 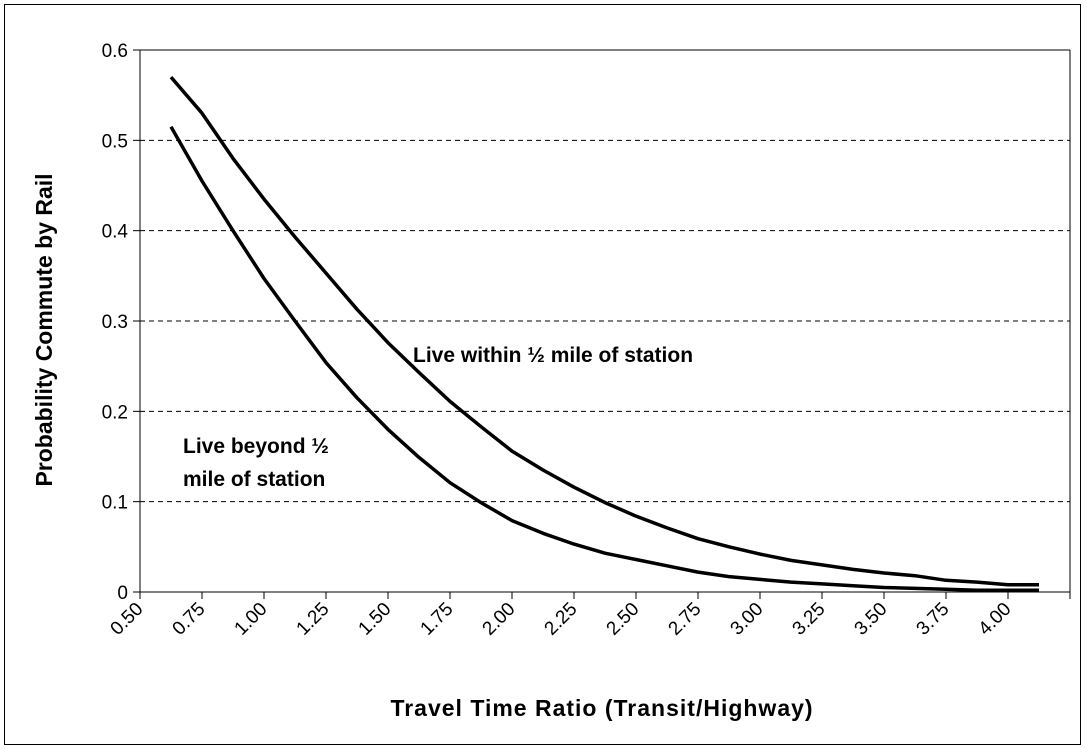 What do you see at coordinates (251, 619) in the screenshot?
I see `x-tick-label: 1.00` at bounding box center [251, 619].